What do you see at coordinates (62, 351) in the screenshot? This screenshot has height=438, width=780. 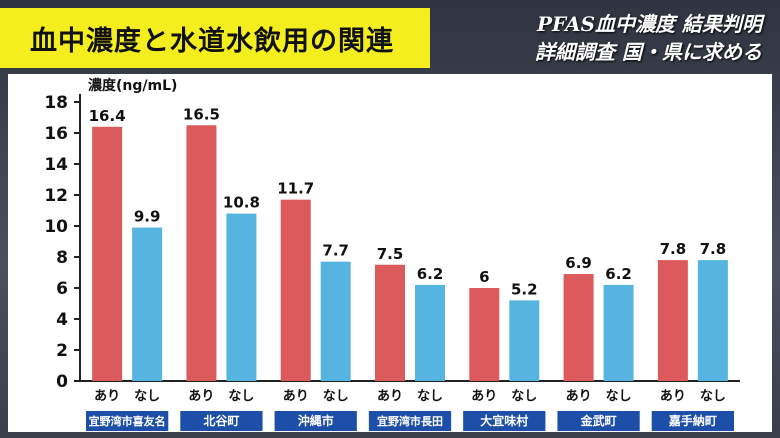 I see `y-tick-label: 2` at bounding box center [62, 351].